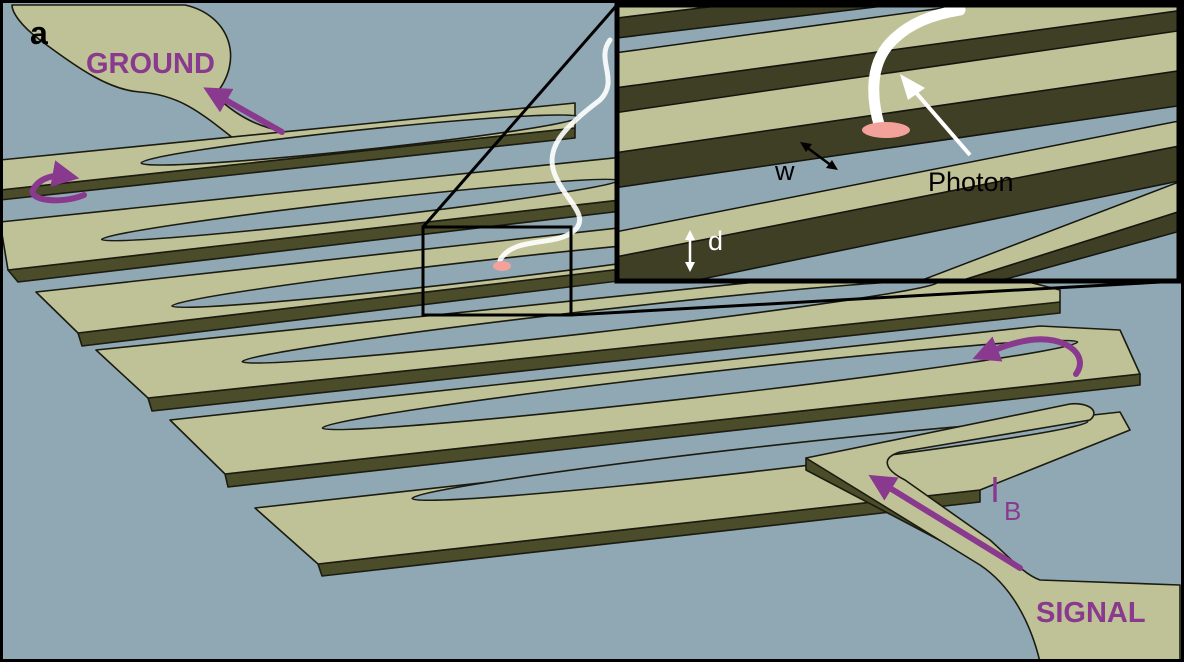 The height and width of the screenshot is (662, 1184). What do you see at coordinates (39, 33) in the screenshot?
I see `panel-label: a` at bounding box center [39, 33].